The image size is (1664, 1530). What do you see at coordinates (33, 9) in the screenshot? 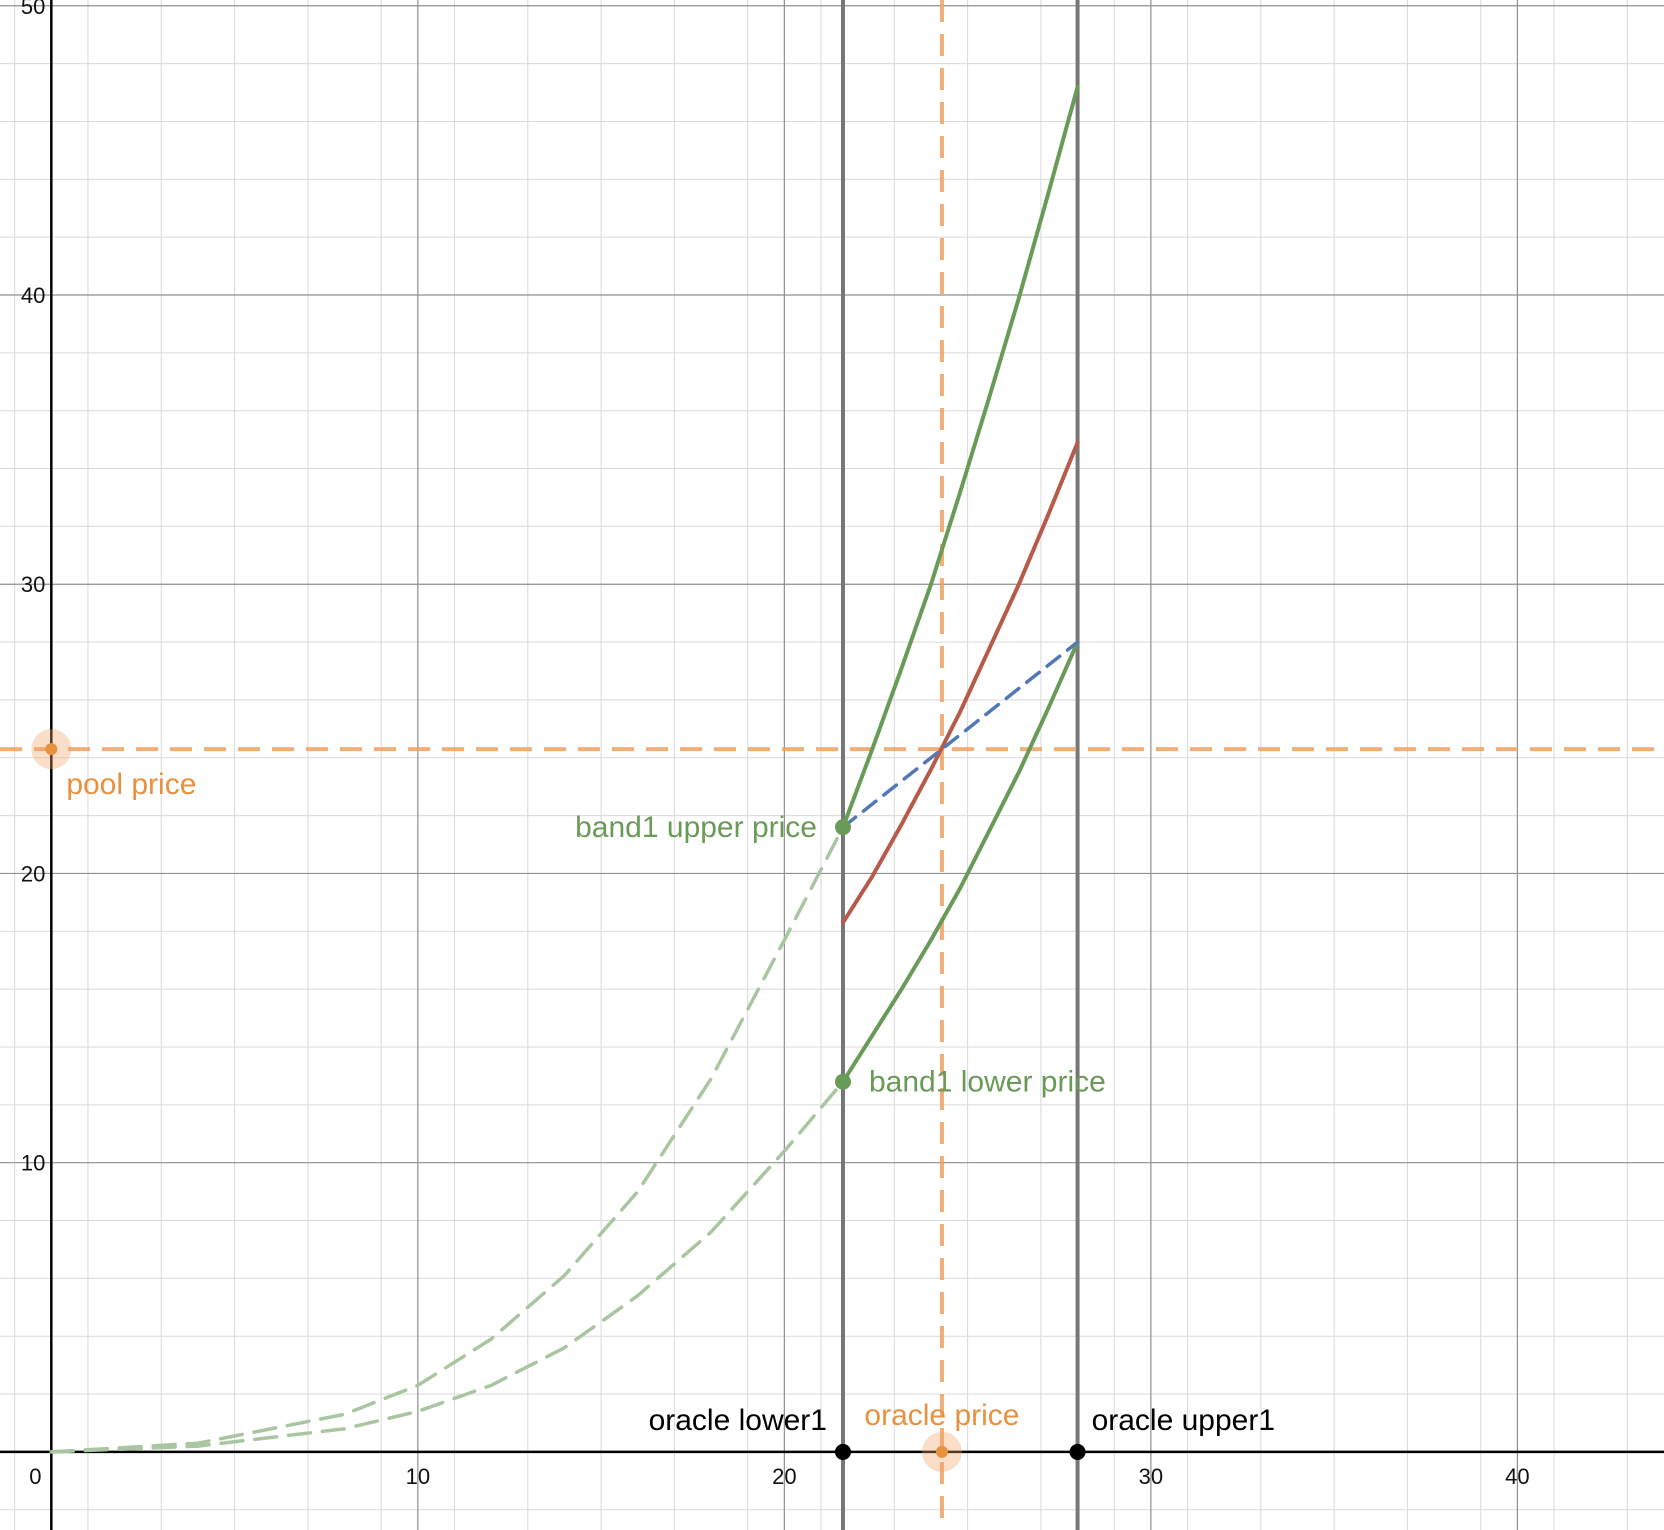
I see `y-tick-label: 50` at bounding box center [33, 9].